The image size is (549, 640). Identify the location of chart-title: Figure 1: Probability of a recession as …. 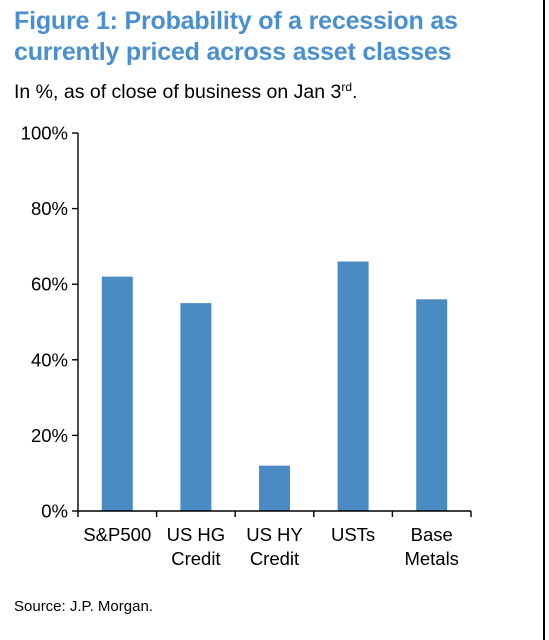
(276, 37).